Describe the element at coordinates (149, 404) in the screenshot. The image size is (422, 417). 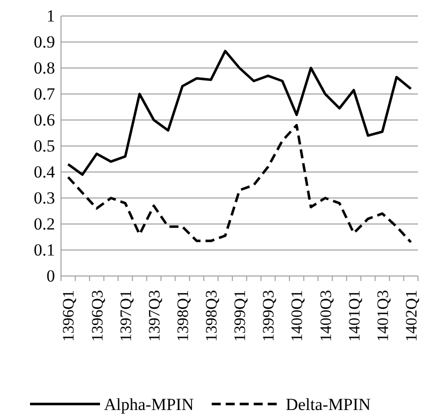
I see `legend-label: Alpha-MPIN` at that location.